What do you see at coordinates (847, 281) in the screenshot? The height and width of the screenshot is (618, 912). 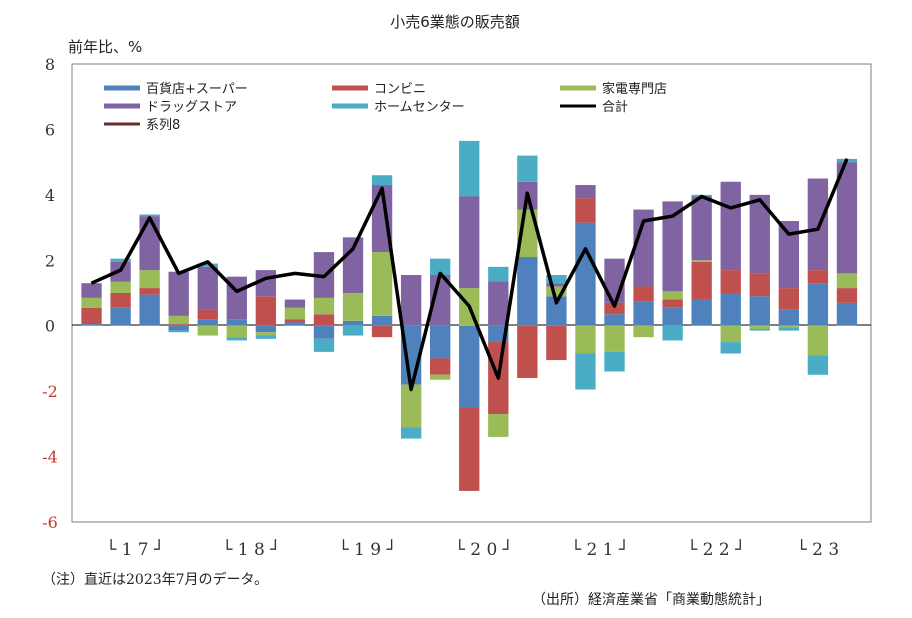 I see `bar-segment-s2-23Q3` at bounding box center [847, 281].